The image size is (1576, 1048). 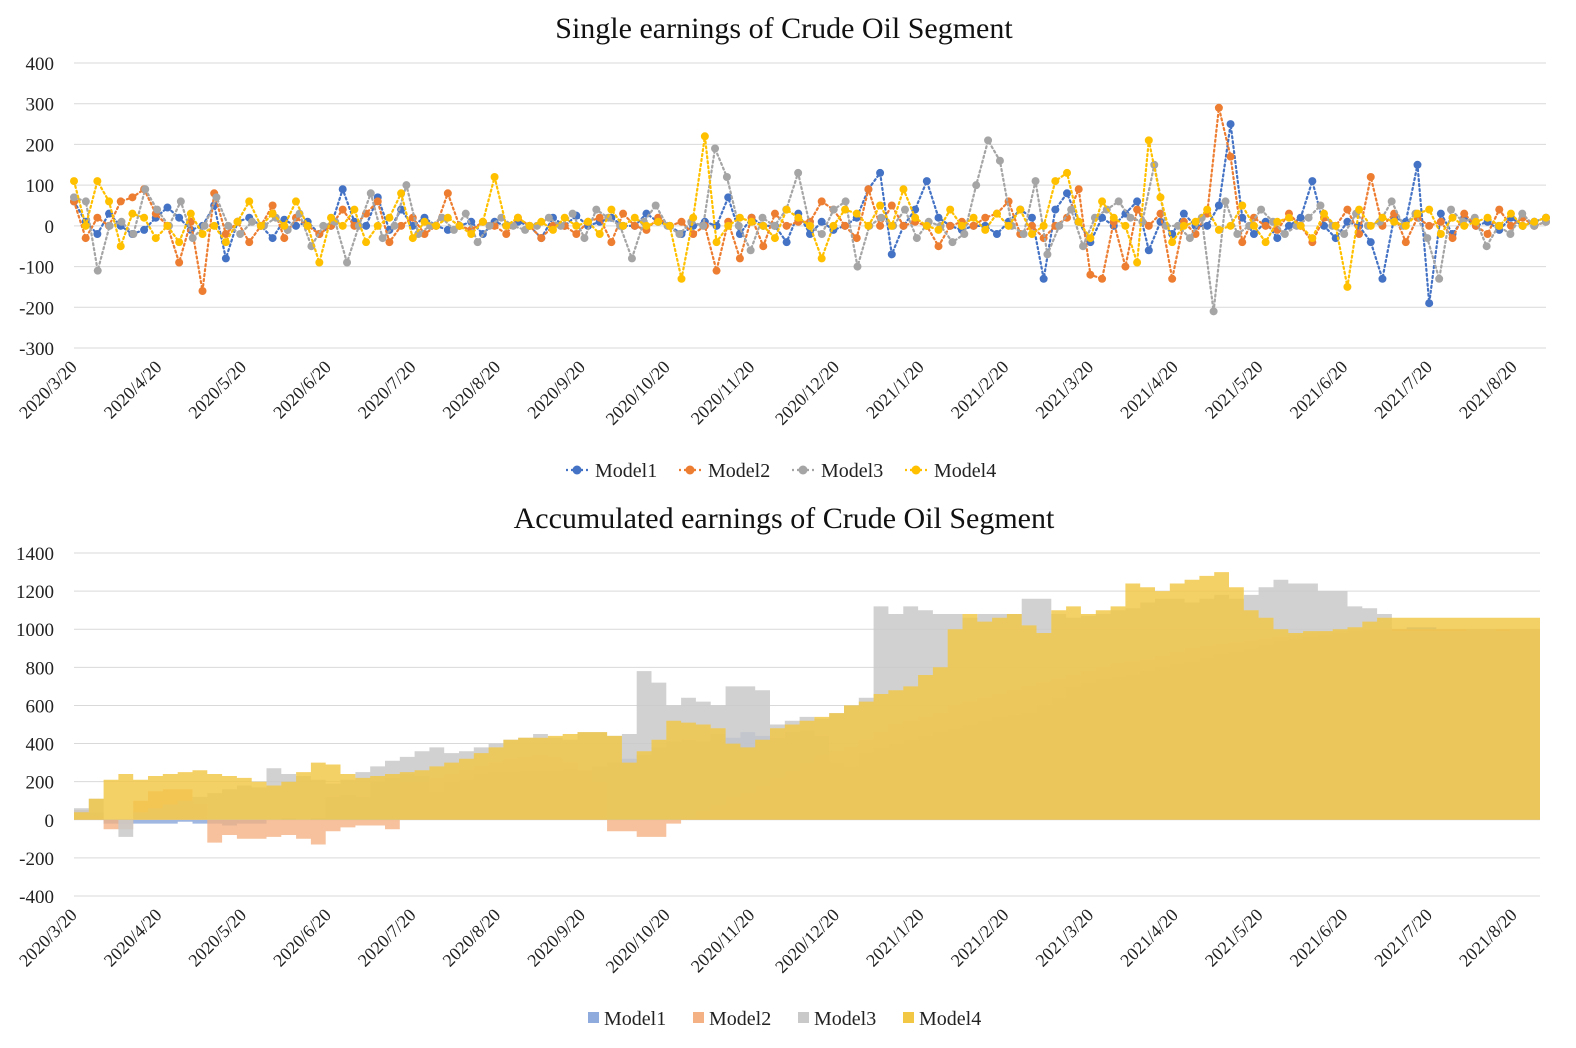 I want to click on x-tick-label: 2020/5/20, so click(x=217, y=938).